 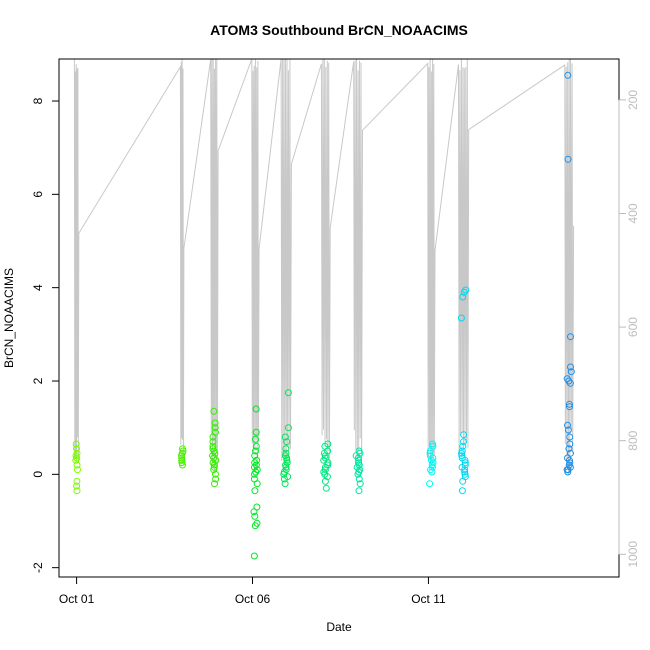 What do you see at coordinates (38, 100) in the screenshot?
I see `y-tick-label: 8` at bounding box center [38, 100].